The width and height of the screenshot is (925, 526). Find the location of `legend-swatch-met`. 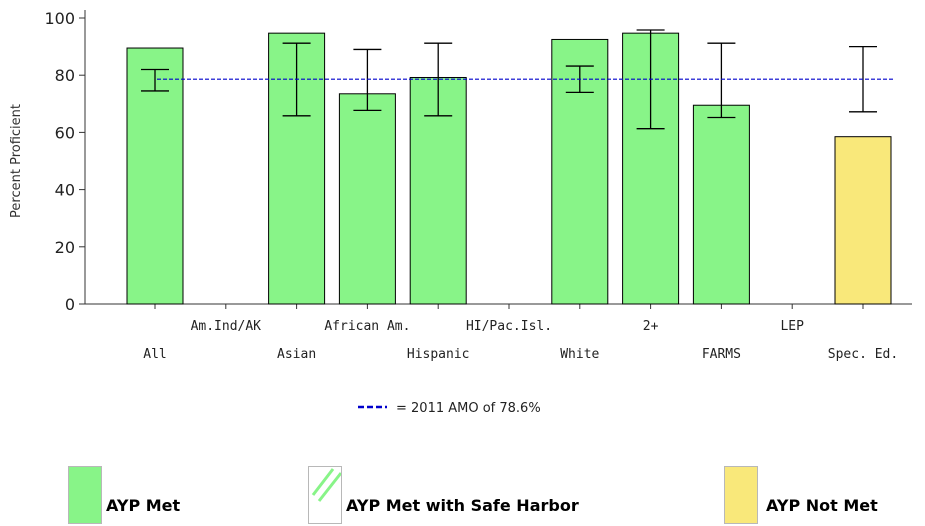

legend-swatch-met is located at coordinates (85, 495).